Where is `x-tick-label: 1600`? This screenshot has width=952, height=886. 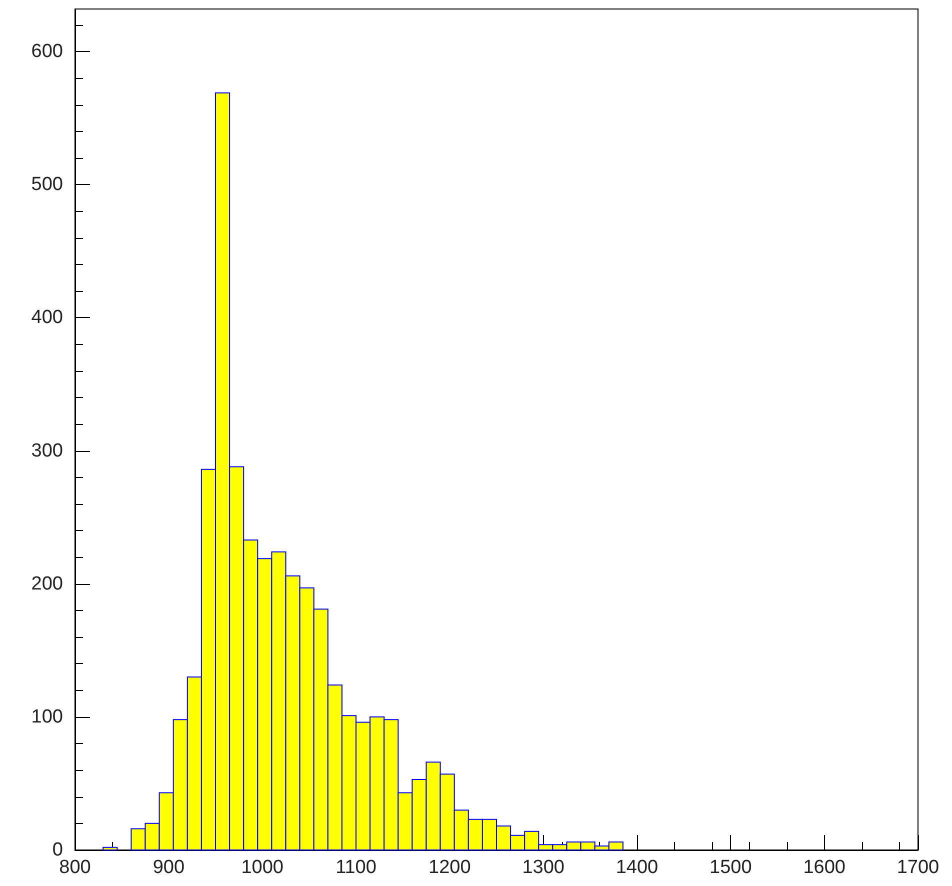 x-tick-label: 1600 is located at coordinates (824, 867).